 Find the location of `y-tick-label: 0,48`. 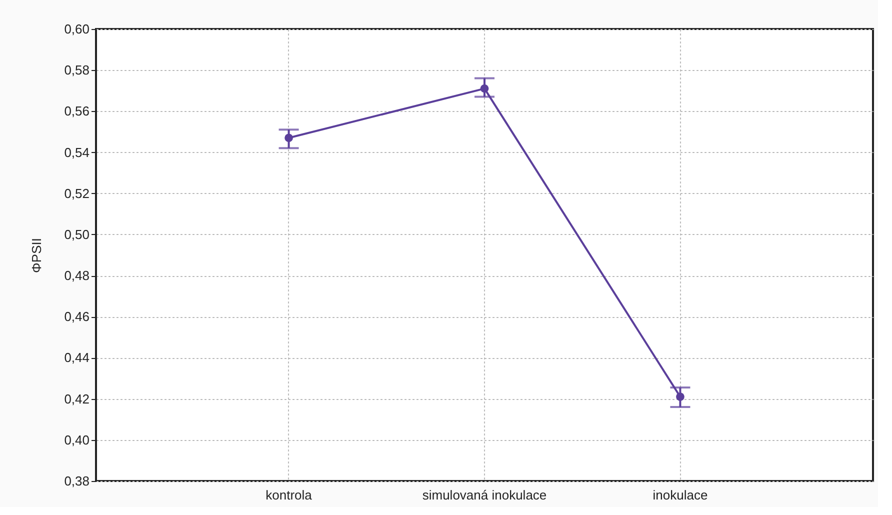

y-tick-label: 0,48 is located at coordinates (77, 276).